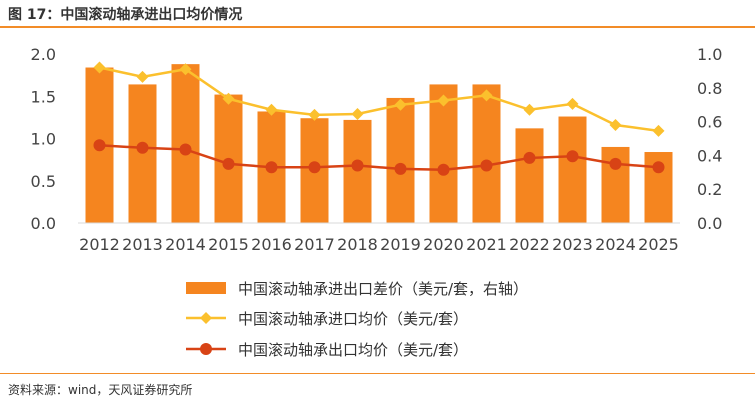 The image size is (755, 403). Describe the element at coordinates (353, 350) in the screenshot. I see `legend-label: 中国滚动轴承出口均价（美元/套）` at that location.